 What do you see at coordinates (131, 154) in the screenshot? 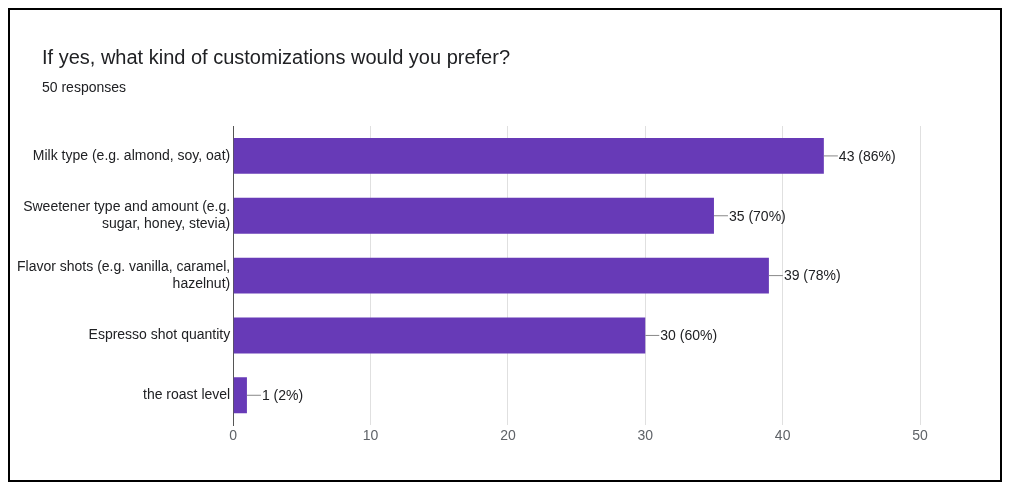
I see `y-tick-label: Milk type (e.g. almond, soy, oat)` at bounding box center [131, 154].